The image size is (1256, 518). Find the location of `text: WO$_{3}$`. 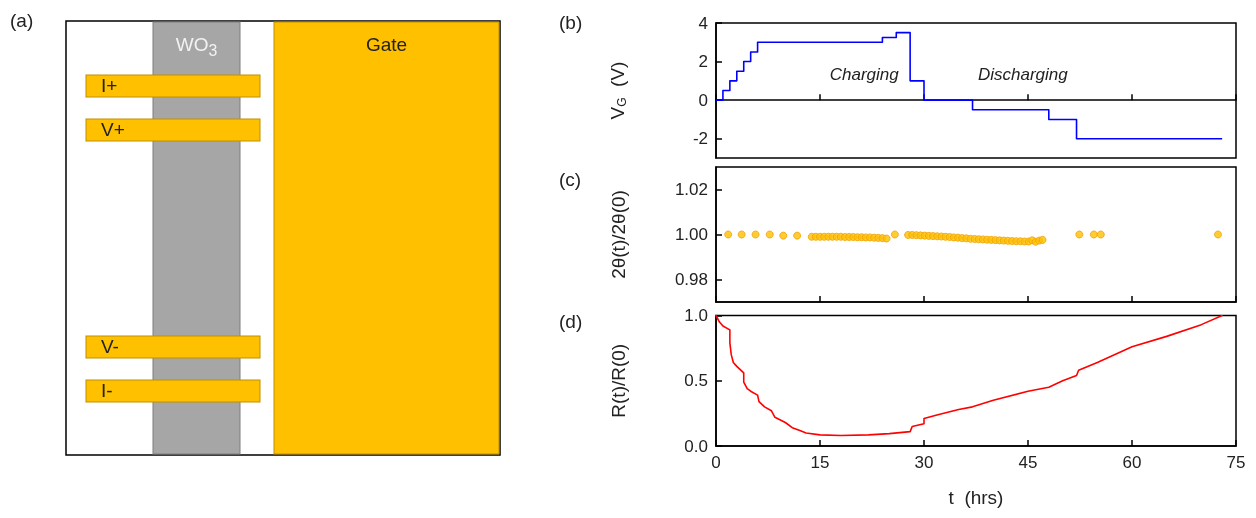

text: WO$_{3}$ is located at coordinates (196, 47).